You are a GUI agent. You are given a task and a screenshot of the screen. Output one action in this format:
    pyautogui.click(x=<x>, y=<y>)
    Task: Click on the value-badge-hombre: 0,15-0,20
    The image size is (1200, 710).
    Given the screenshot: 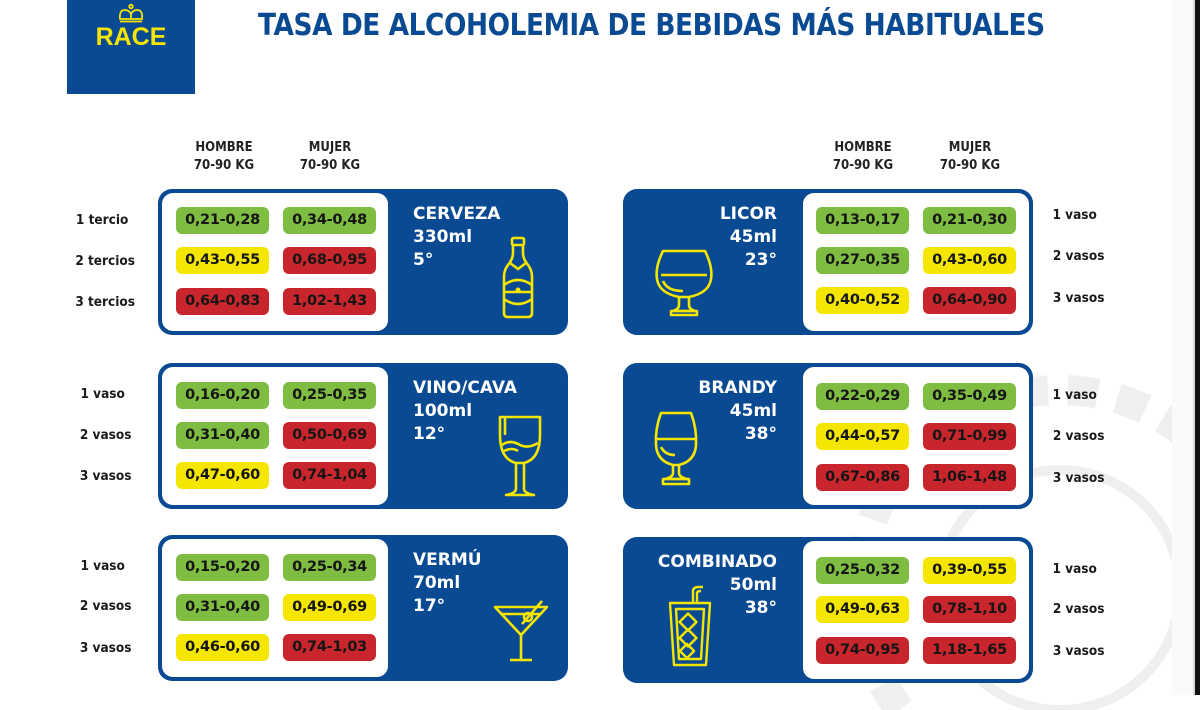 What is the action you would take?
    pyautogui.click(x=222, y=567)
    